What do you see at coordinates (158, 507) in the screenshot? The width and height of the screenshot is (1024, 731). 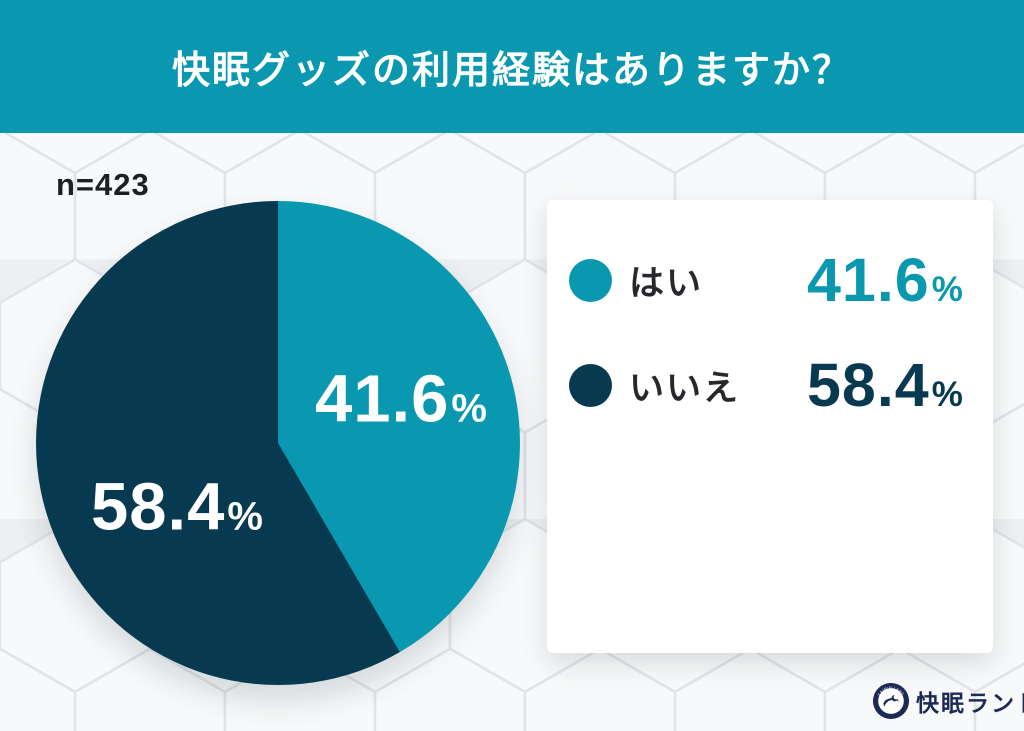 I see `pie-slice-value-no: 58.4` at bounding box center [158, 507].